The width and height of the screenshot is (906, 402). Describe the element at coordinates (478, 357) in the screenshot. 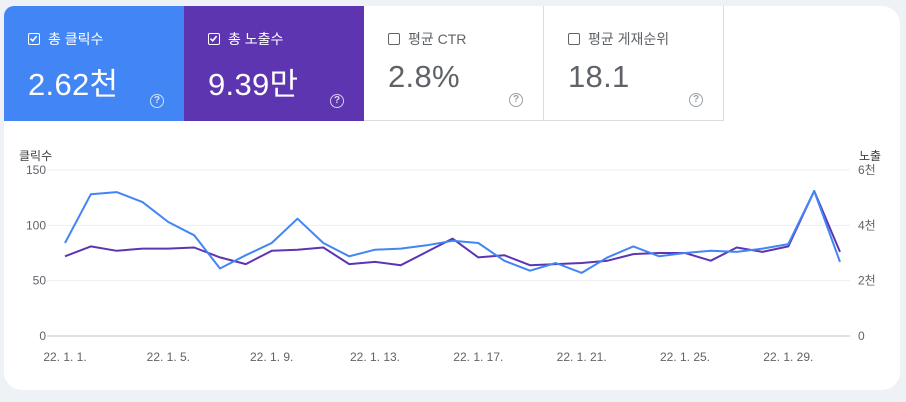

I see `x-tick-label: 22. 1. 17.` at that location.